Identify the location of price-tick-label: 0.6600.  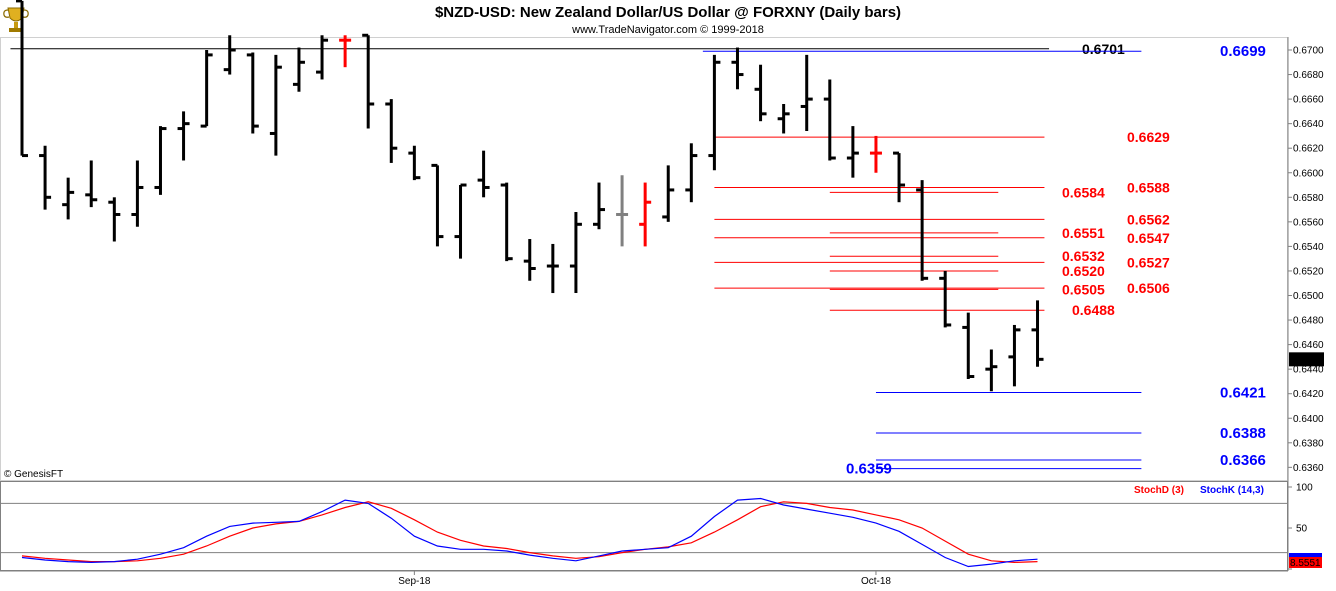
(1308, 173).